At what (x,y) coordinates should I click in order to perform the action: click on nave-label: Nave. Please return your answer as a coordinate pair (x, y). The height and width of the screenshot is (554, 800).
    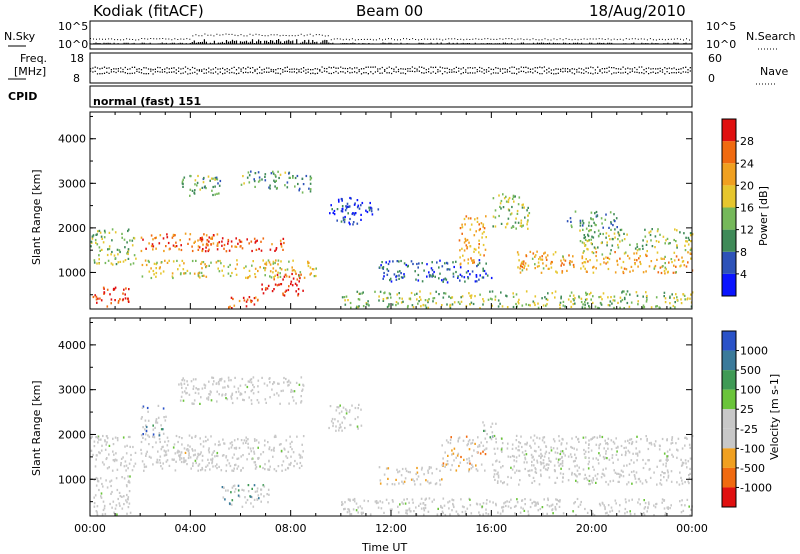
    Looking at the image, I should click on (774, 71).